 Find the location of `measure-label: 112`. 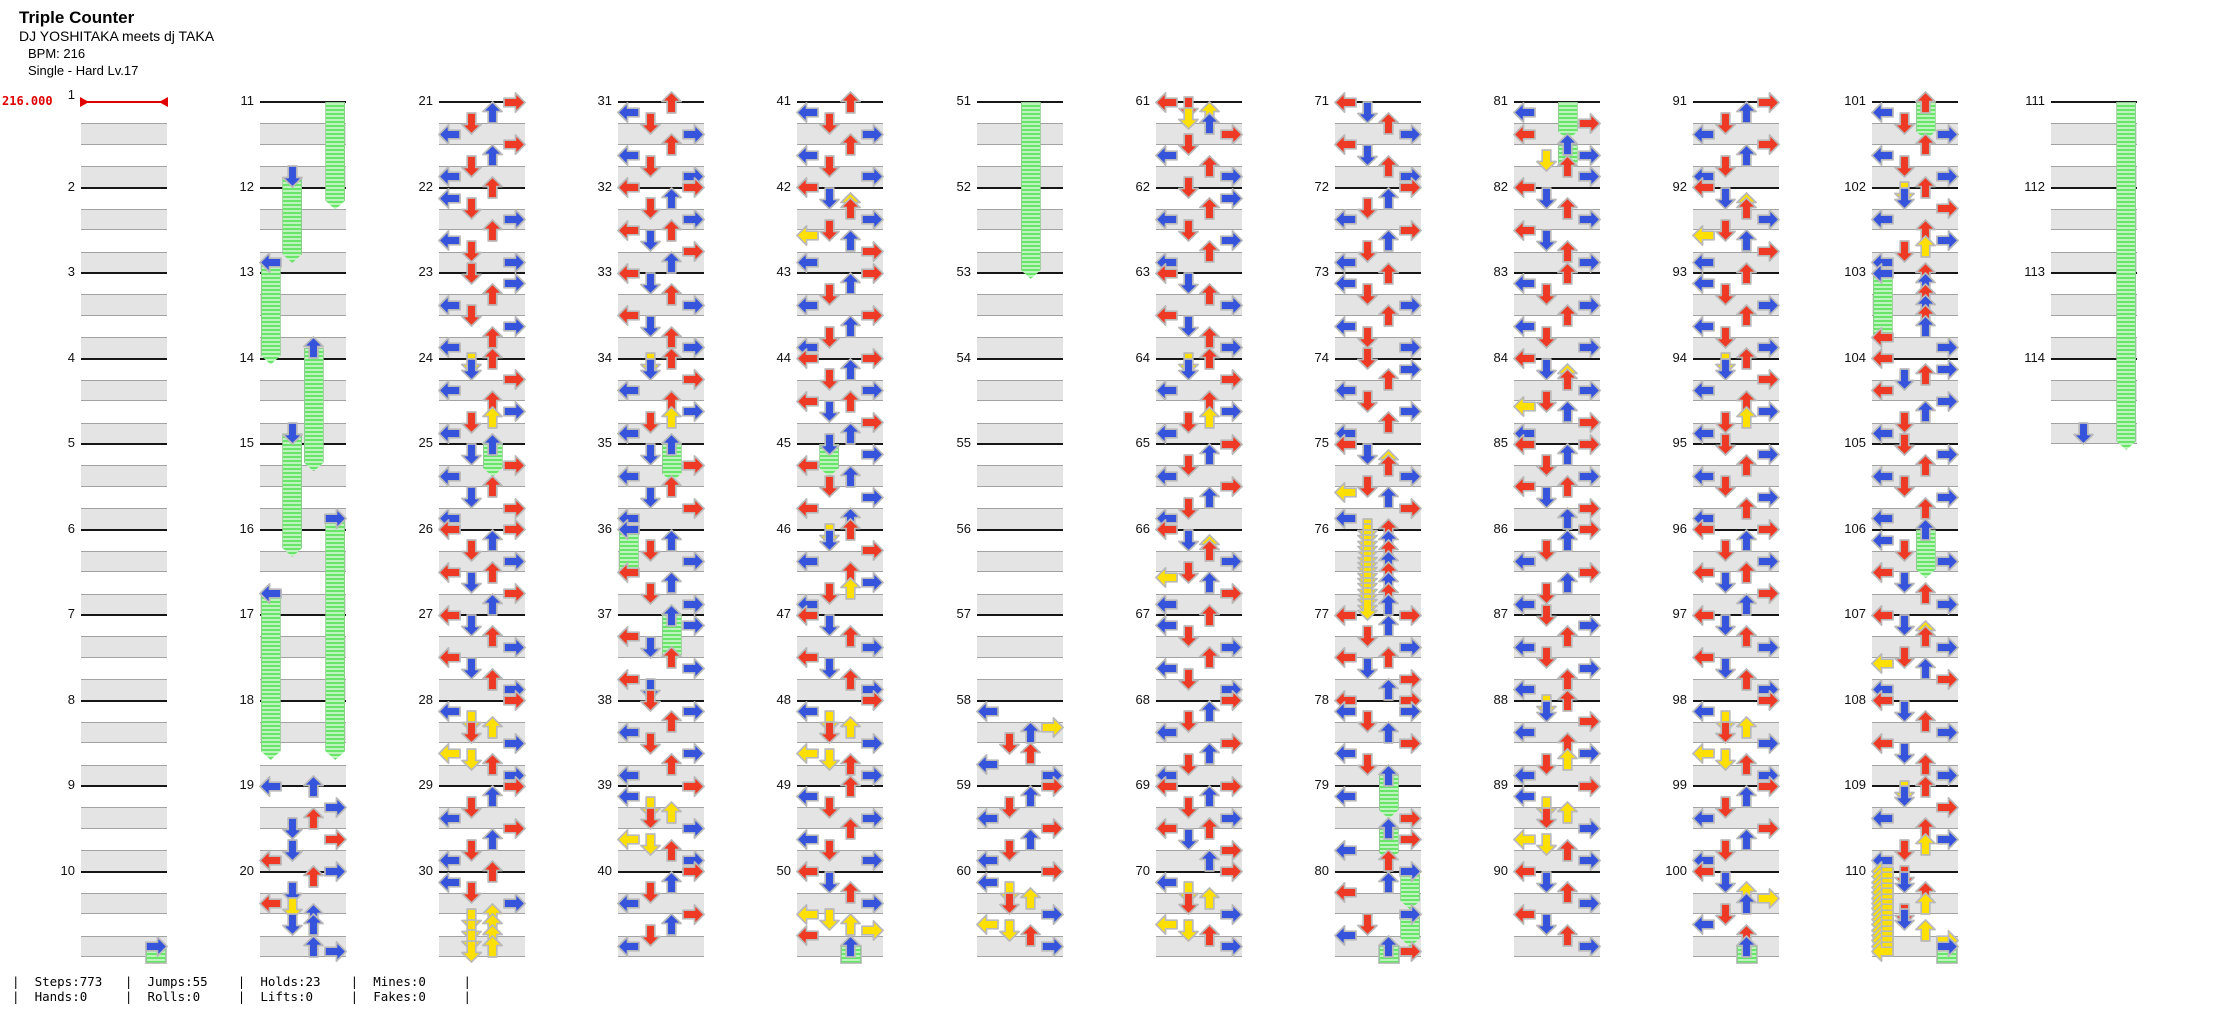

measure-label: 112 is located at coordinates (2034, 186).